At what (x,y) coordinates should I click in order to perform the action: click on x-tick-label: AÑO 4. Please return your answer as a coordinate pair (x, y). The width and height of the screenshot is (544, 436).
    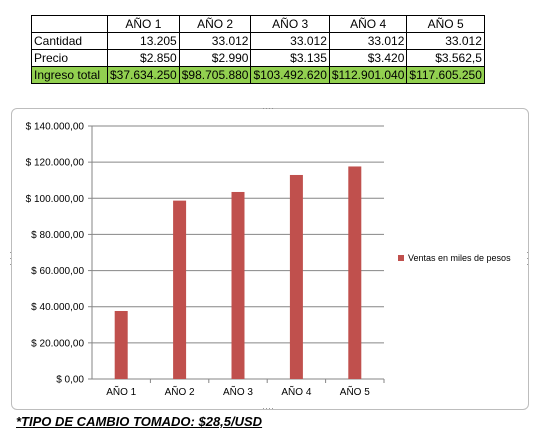
    Looking at the image, I should click on (296, 391).